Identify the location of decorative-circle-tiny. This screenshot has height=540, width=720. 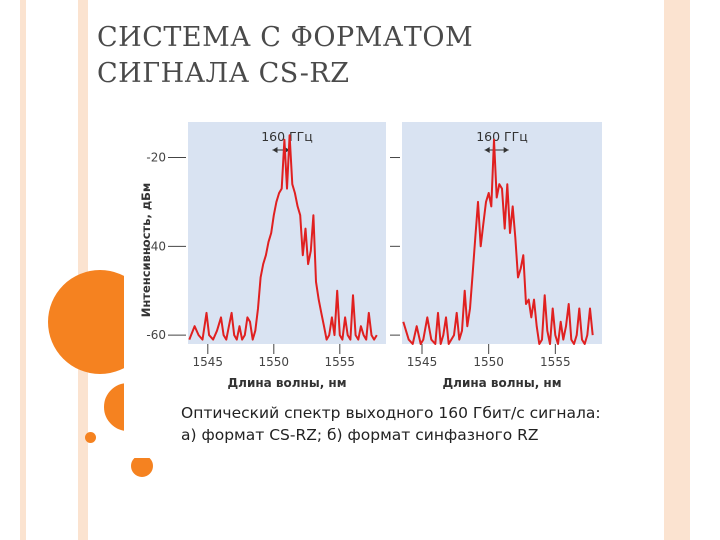
(90, 437).